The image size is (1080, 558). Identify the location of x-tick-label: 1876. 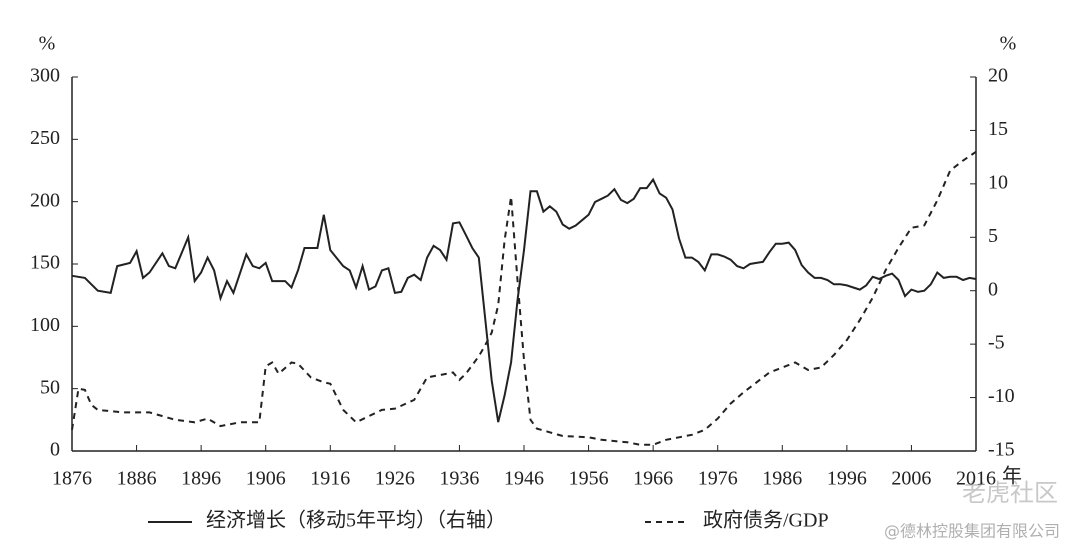
(72, 479).